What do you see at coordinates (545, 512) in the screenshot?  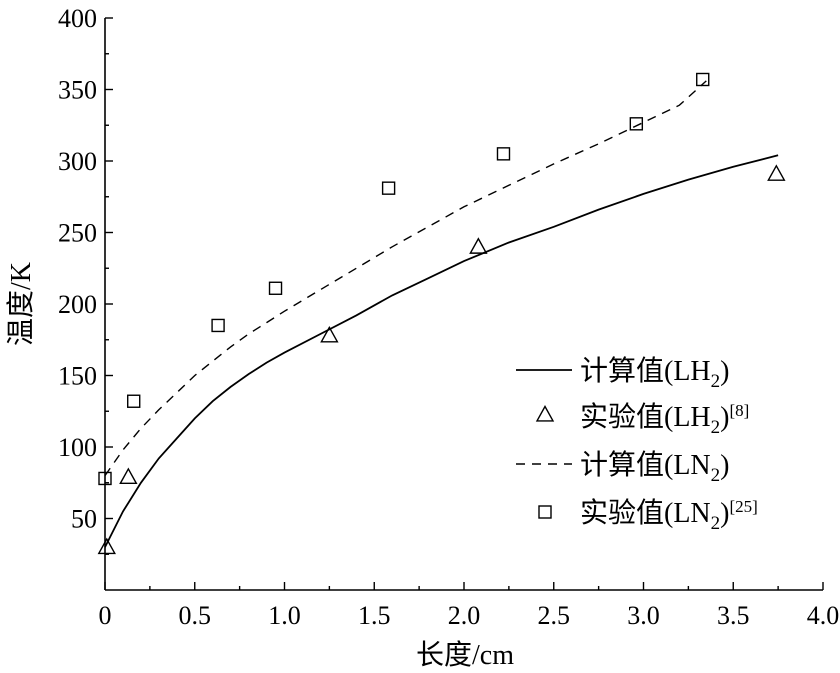 I see `legend-square-marker` at bounding box center [545, 512].